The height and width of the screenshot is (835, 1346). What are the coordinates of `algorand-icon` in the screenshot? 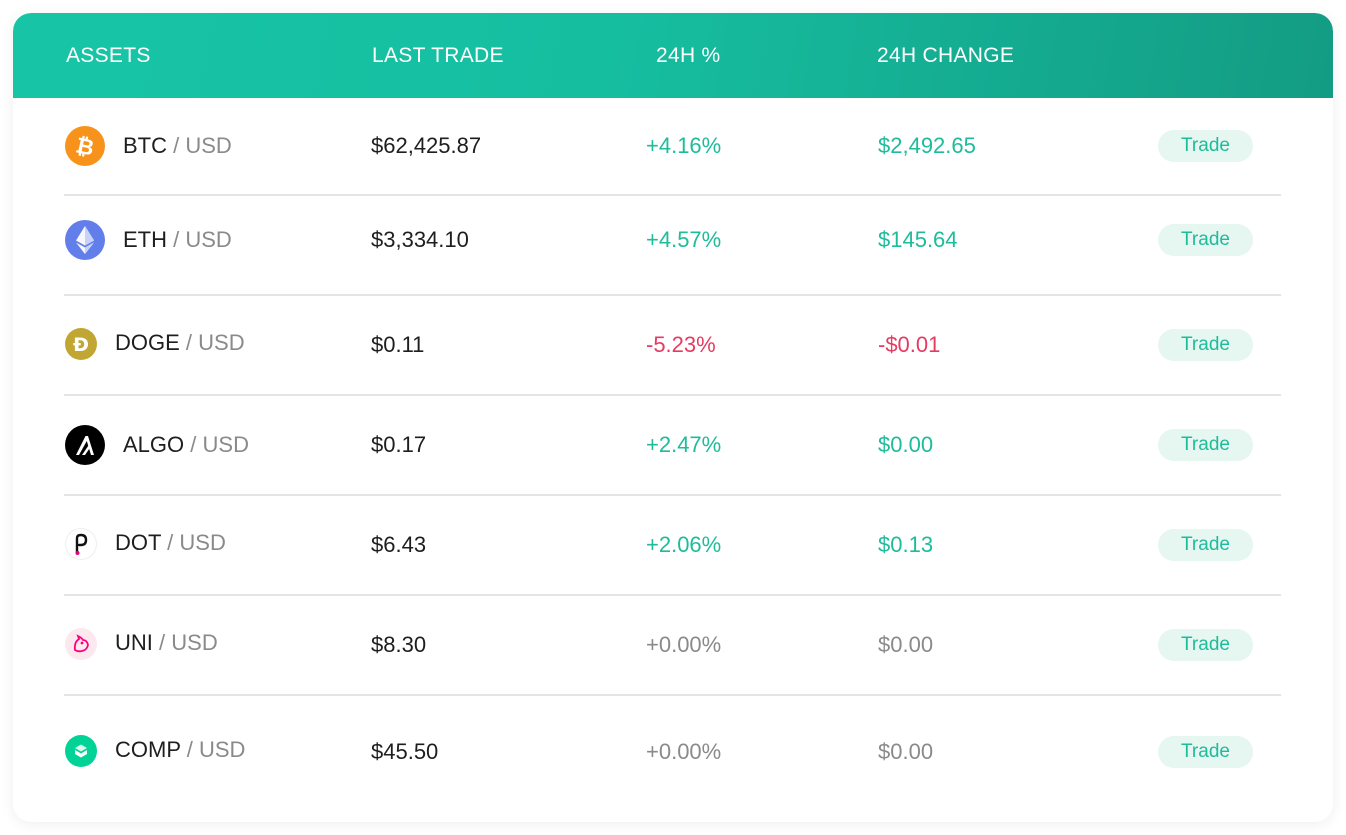 It's located at (85, 445).